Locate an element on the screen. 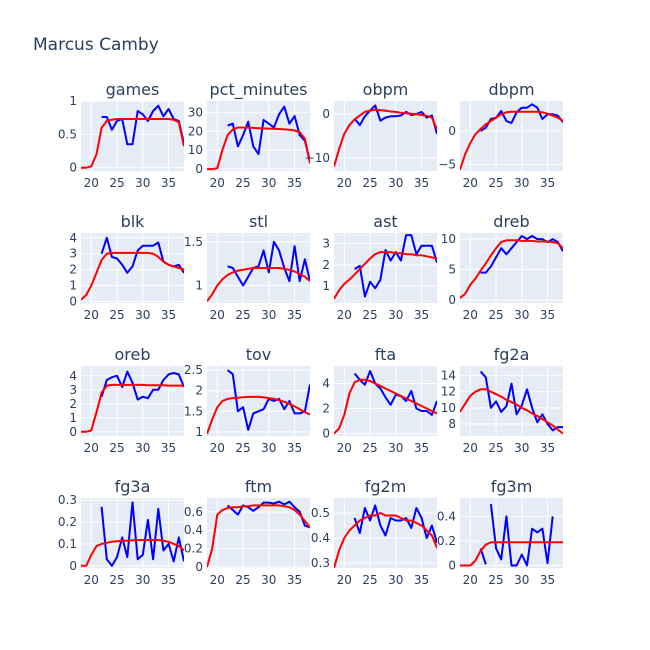  y-tick-label: −10 is located at coordinates (317, 158).